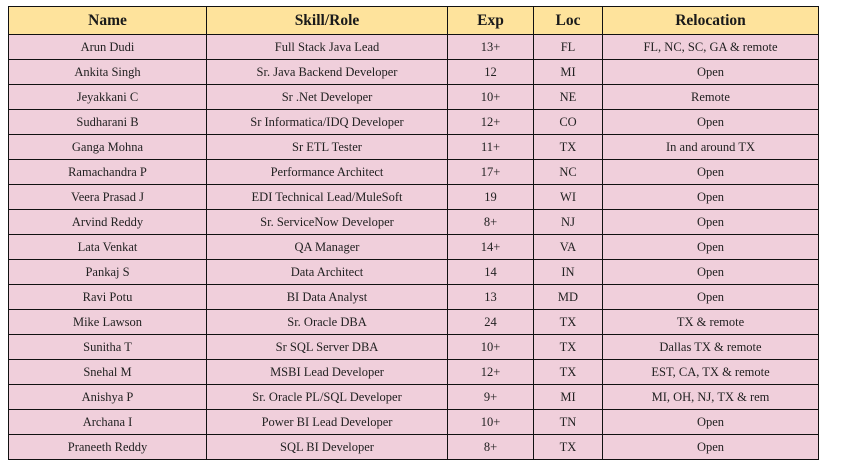 The width and height of the screenshot is (865, 462). I want to click on cell-relocation: FL, NC, SC, GA & remote, so click(710, 47).